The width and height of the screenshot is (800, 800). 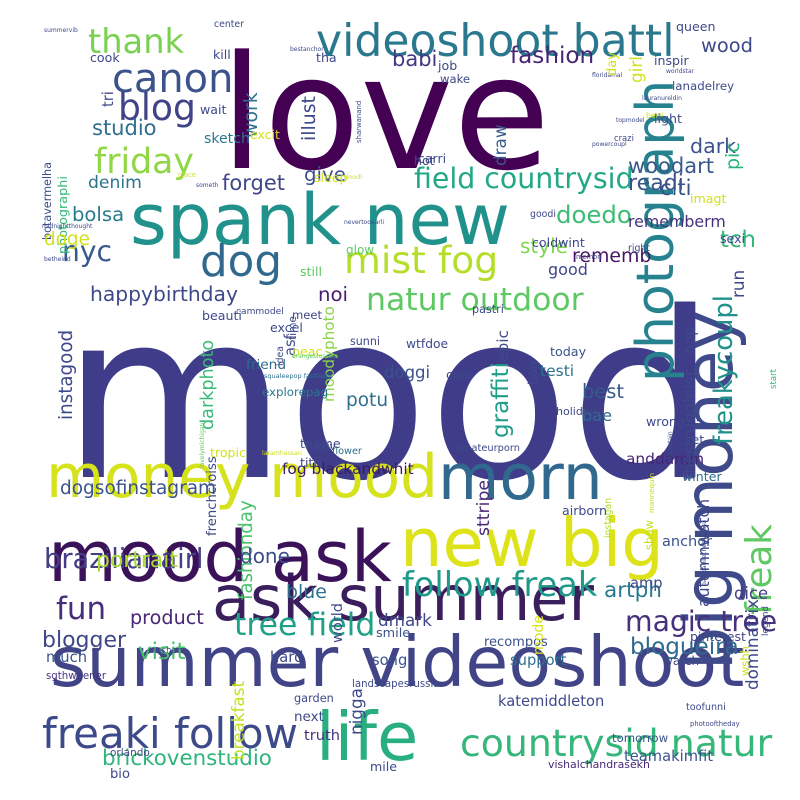 What do you see at coordinates (130, 753) in the screenshot?
I see `word-orlando: orlando` at bounding box center [130, 753].